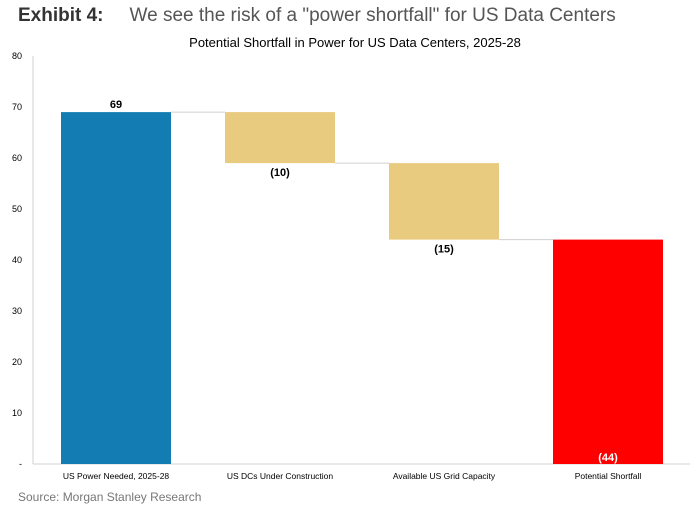 Image resolution: width=698 pixels, height=510 pixels. Describe the element at coordinates (17, 413) in the screenshot. I see `y-tick-label: 10` at that location.